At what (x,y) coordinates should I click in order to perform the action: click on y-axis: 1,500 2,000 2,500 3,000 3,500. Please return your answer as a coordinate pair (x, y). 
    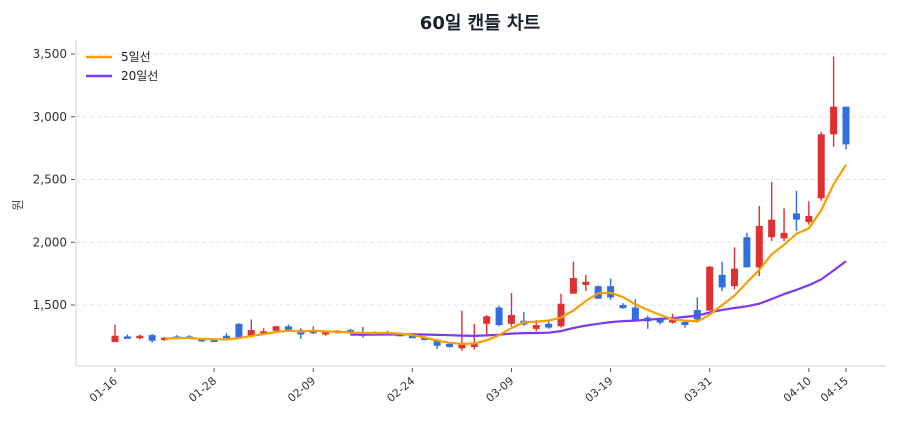
    Looking at the image, I should click on (55, 203).